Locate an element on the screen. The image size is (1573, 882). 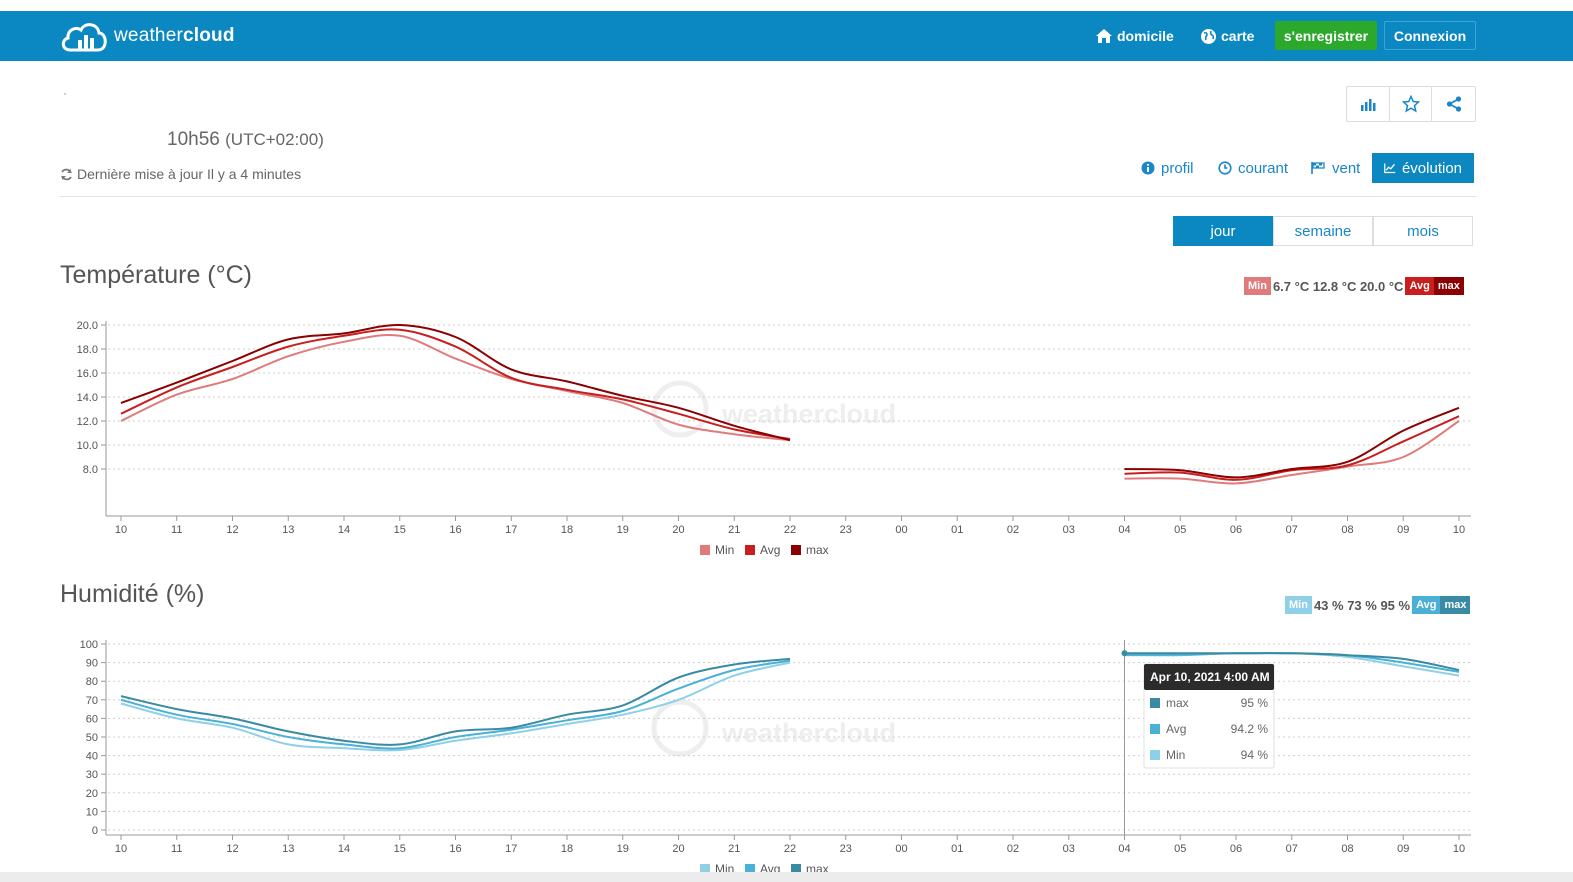
share-button is located at coordinates (1453, 104).